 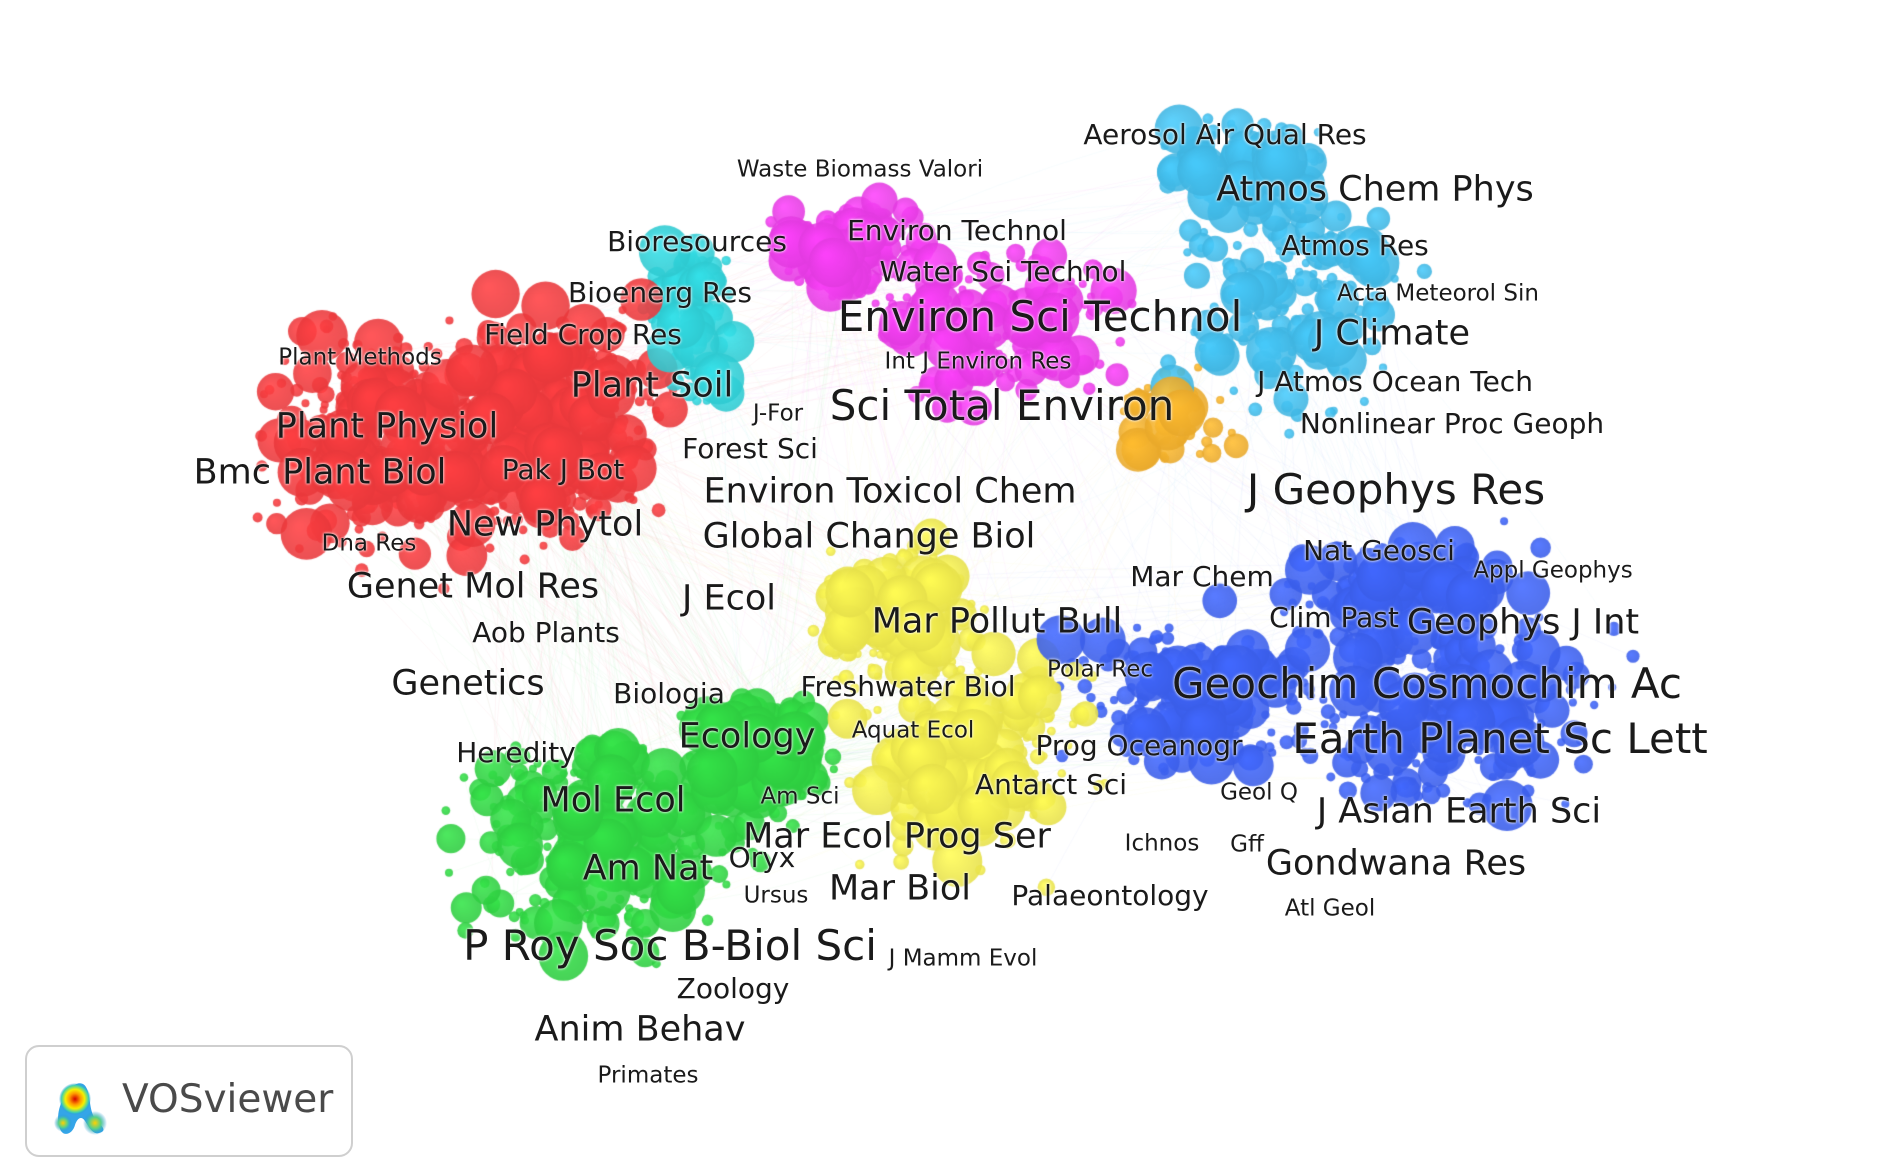 What do you see at coordinates (1003, 271) in the screenshot?
I see `node-label: Water Sci Technol` at bounding box center [1003, 271].